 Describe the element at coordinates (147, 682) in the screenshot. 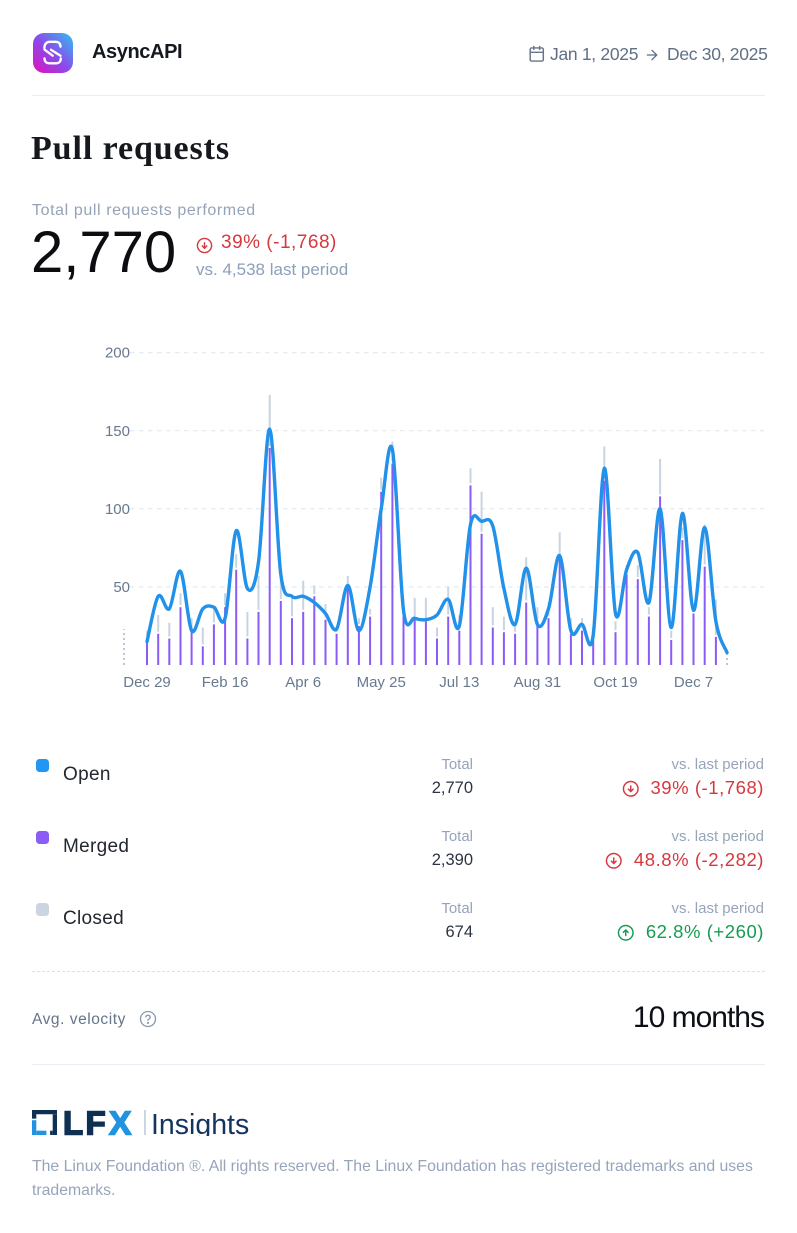

I see `svg-text: Dec 29` at that location.